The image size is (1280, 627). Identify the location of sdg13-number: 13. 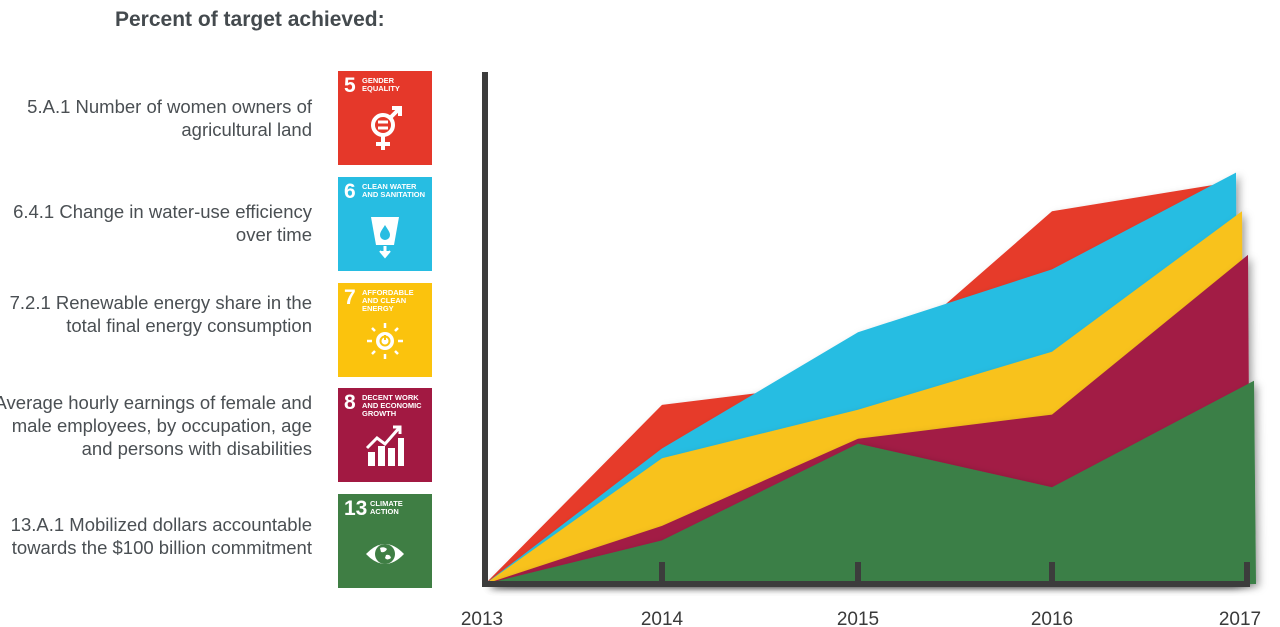
(356, 508).